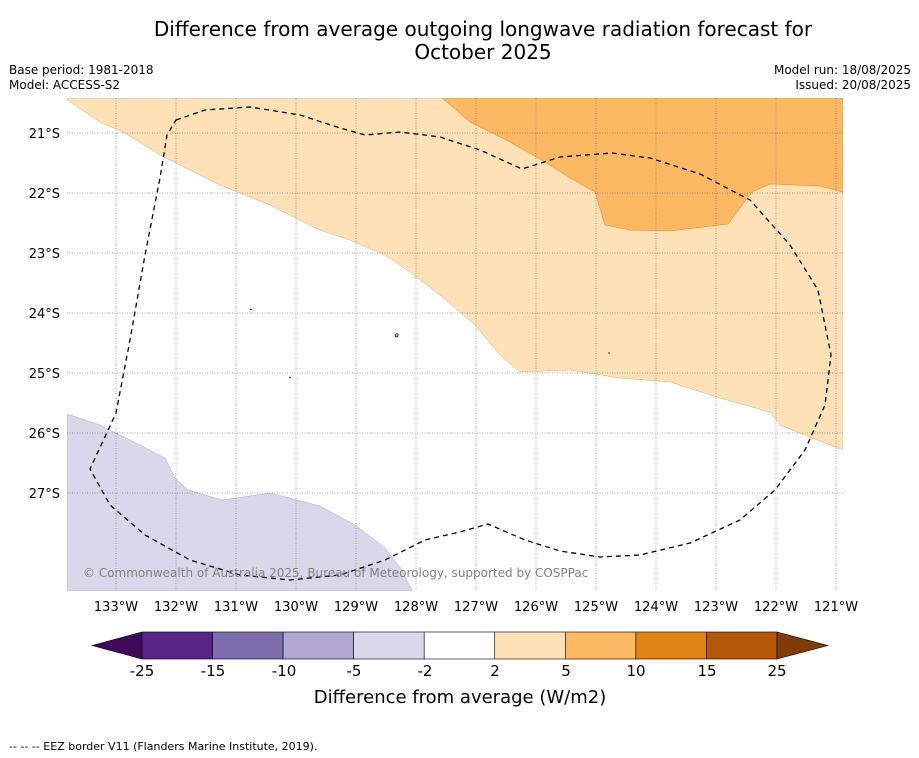 This screenshot has width=919, height=758. What do you see at coordinates (116, 645) in the screenshot?
I see `colorbar-extend-low` at bounding box center [116, 645].